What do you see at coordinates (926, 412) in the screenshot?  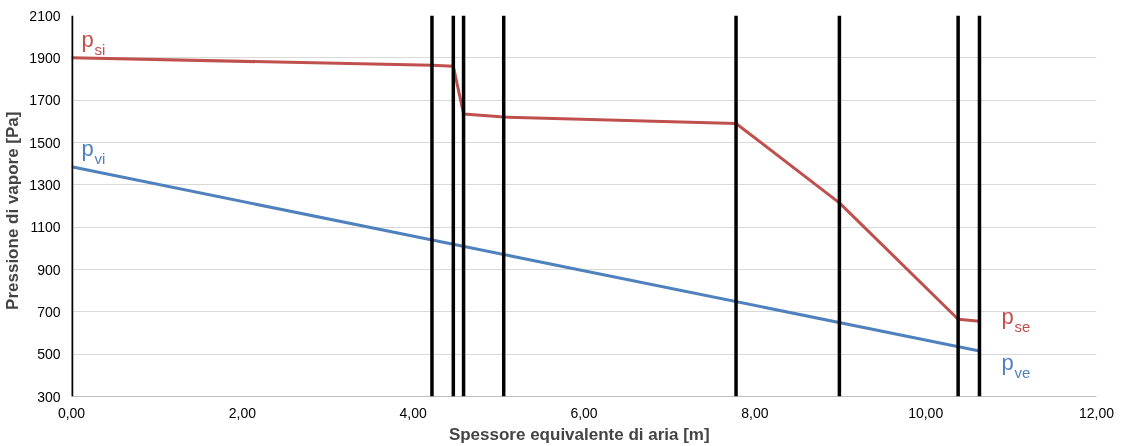 I see `x-tick-label: 10,00` at bounding box center [926, 412].